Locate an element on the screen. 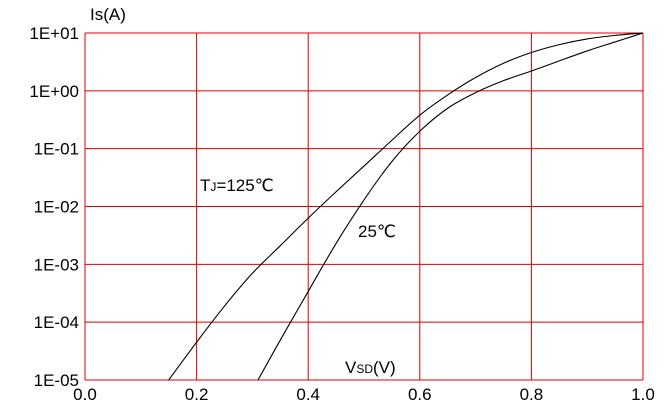 Image resolution: width=665 pixels, height=409 pixels. x-axis-label-tail: (V) is located at coordinates (384, 367).